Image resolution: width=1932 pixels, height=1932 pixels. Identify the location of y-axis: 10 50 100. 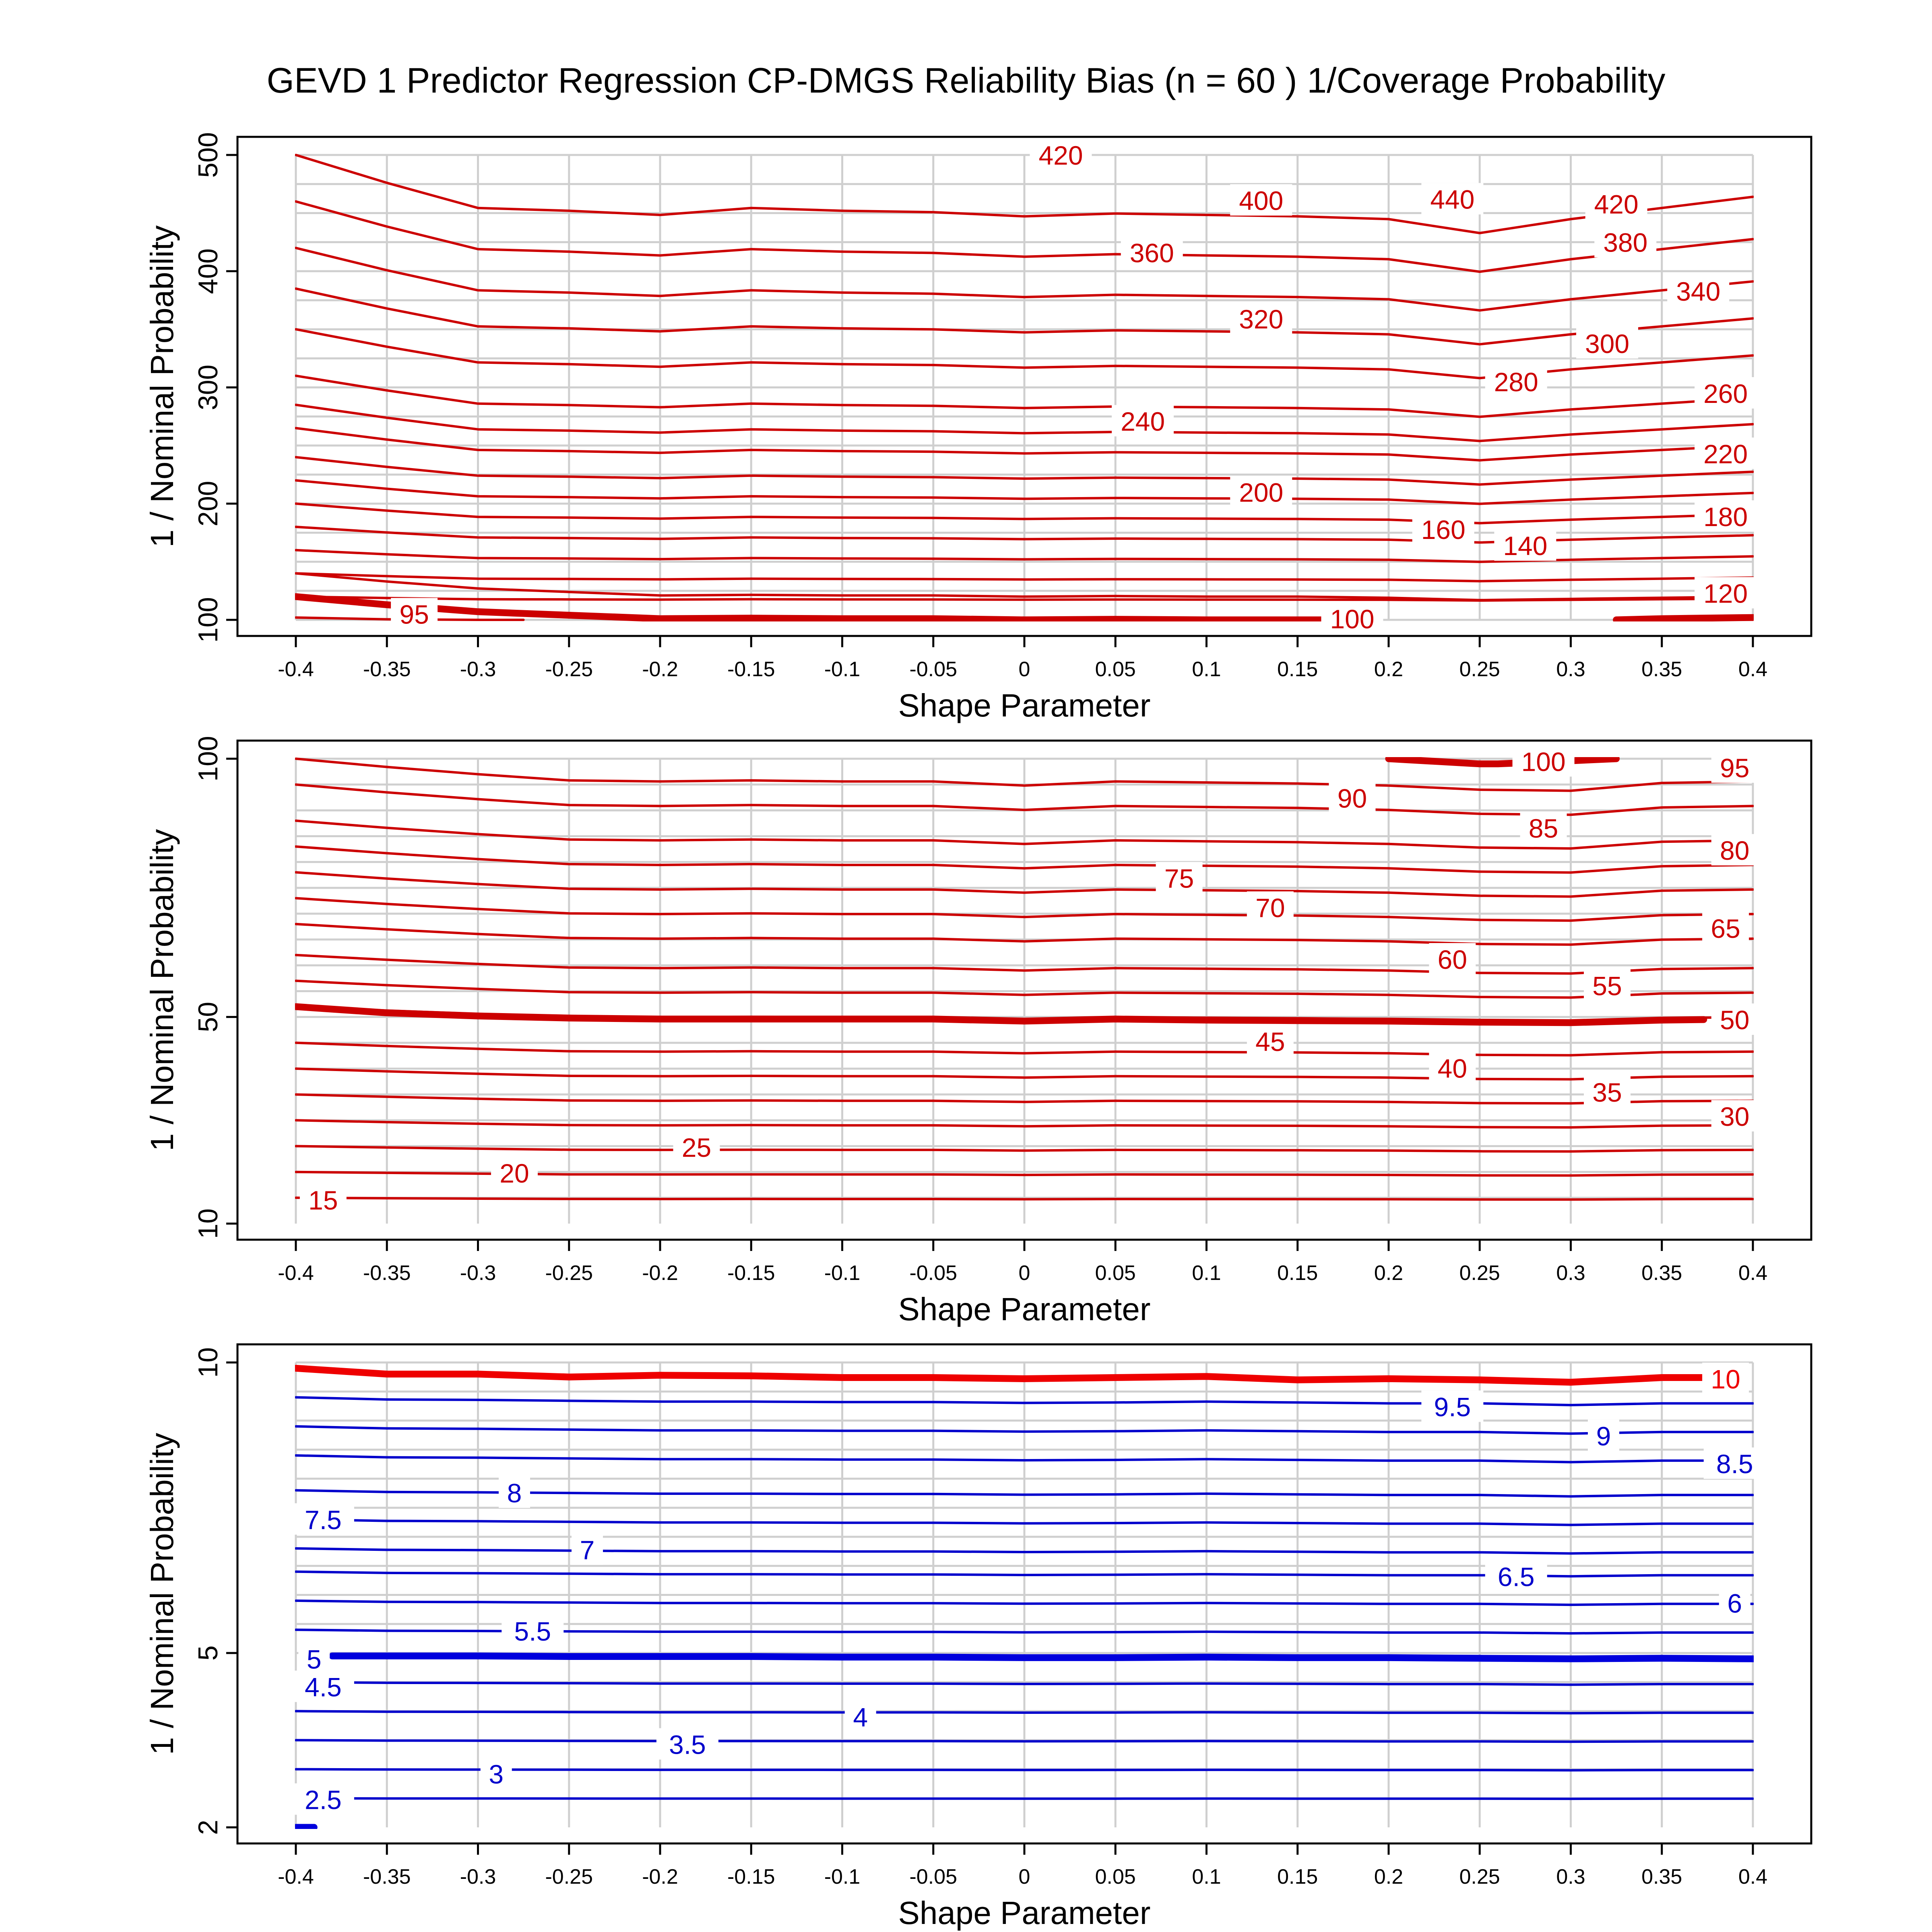
(215, 987).